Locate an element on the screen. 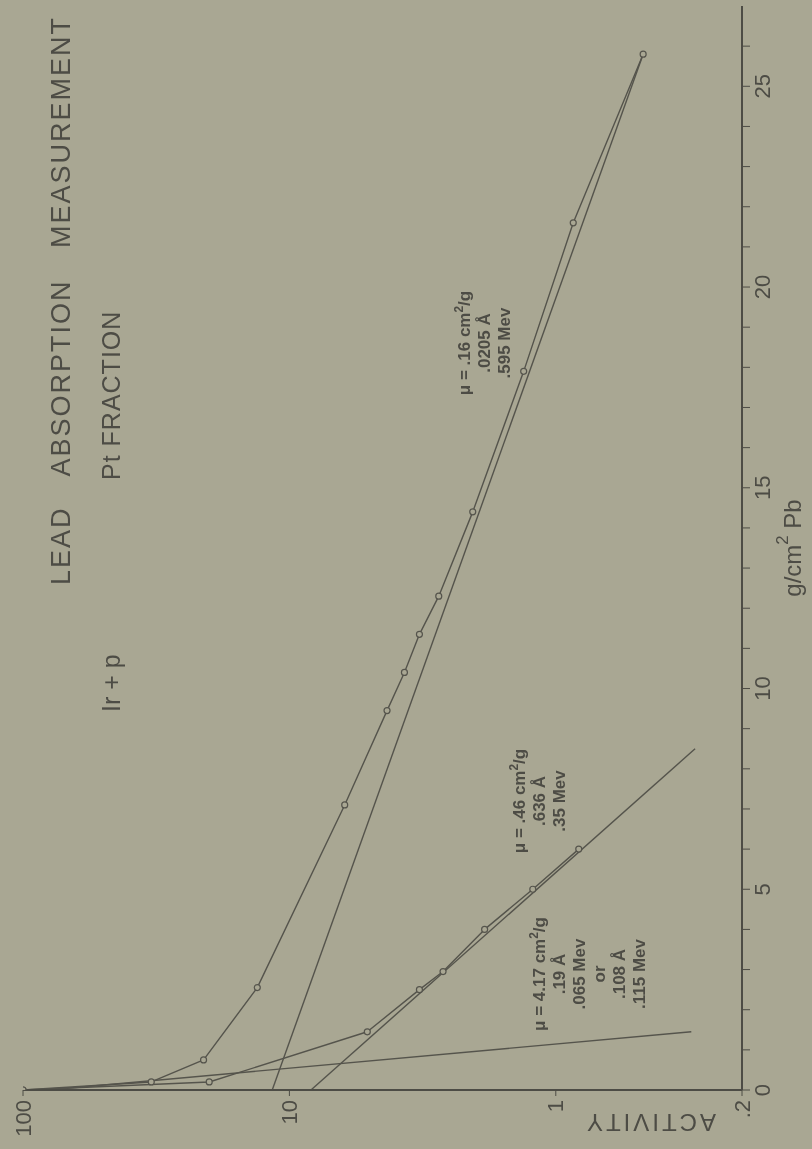  x-tick-label: 10 is located at coordinates (289, 1112).